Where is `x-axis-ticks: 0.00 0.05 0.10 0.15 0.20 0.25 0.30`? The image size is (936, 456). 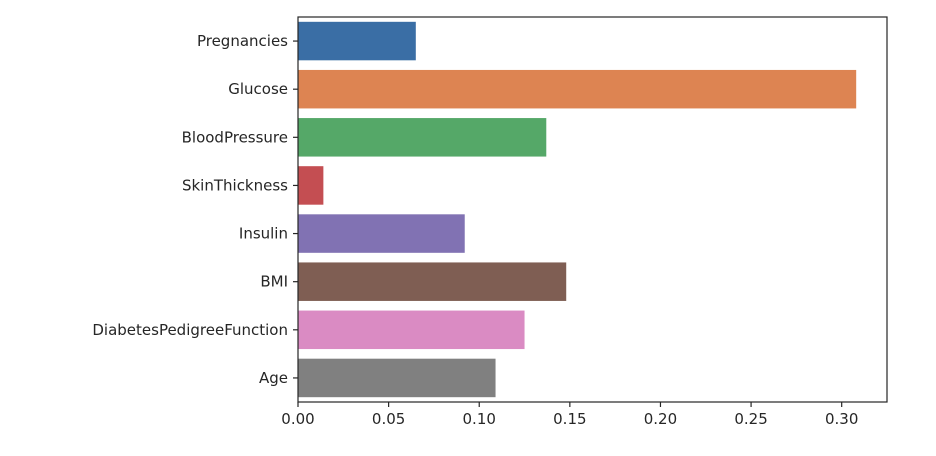
x-axis-ticks: 0.00 0.05 0.10 0.15 0.20 0.25 0.30 is located at coordinates (569, 415).